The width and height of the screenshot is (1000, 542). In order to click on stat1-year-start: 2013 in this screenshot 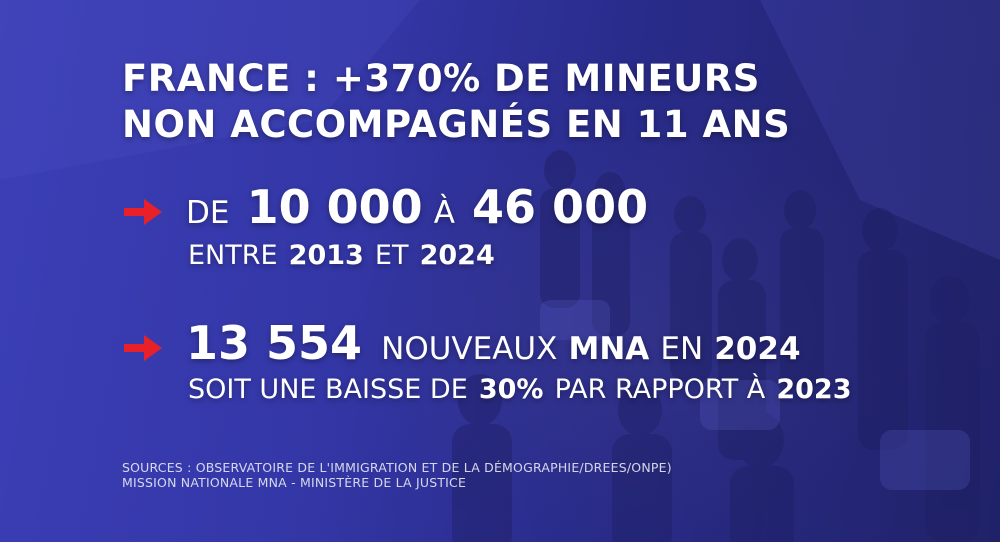, I will do `click(326, 255)`.